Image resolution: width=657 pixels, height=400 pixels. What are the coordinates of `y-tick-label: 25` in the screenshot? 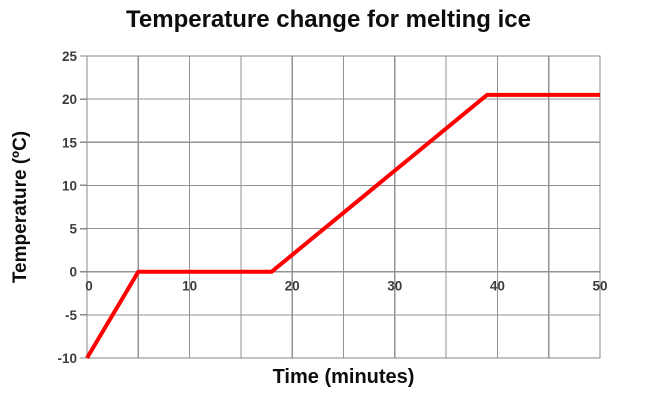 It's located at (70, 56).